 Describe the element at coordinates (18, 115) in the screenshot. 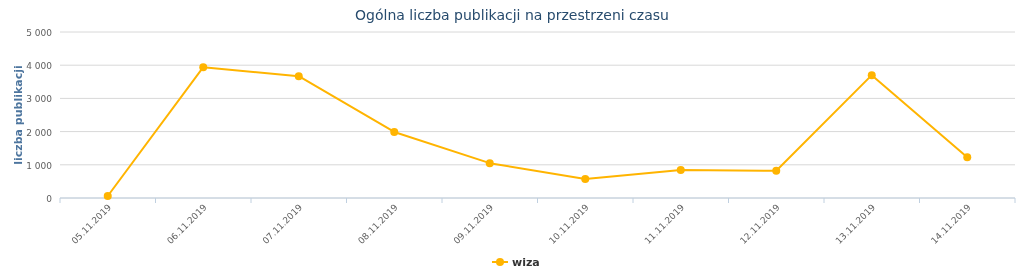

I see `y-axis-title: liczba publikacji` at that location.